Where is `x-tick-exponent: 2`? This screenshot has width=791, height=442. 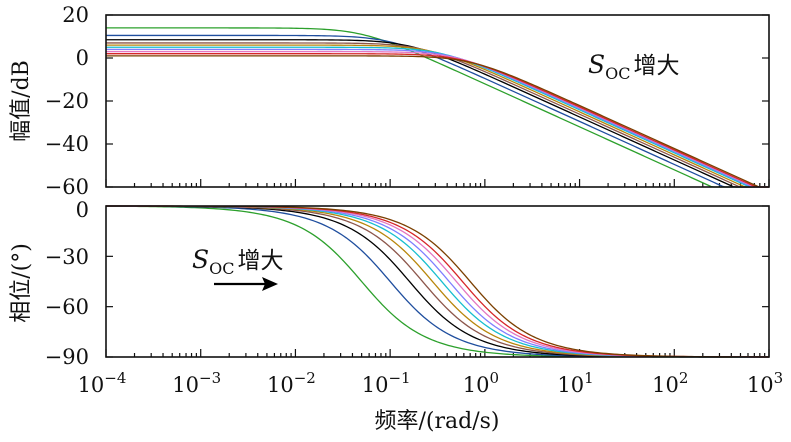 x-tick-exponent: 2 is located at coordinates (684, 378).